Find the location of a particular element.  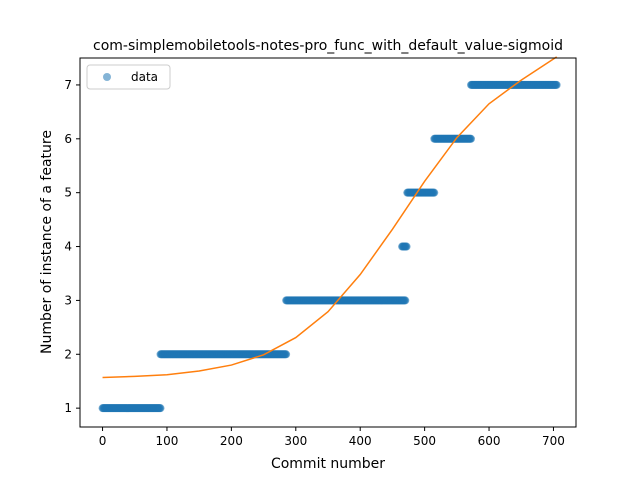

legend: data is located at coordinates (128, 77).